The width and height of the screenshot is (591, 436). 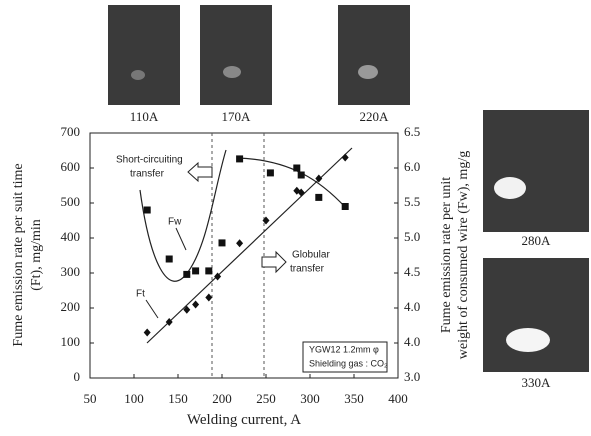 I want to click on photo-label: 280A, so click(x=537, y=240).